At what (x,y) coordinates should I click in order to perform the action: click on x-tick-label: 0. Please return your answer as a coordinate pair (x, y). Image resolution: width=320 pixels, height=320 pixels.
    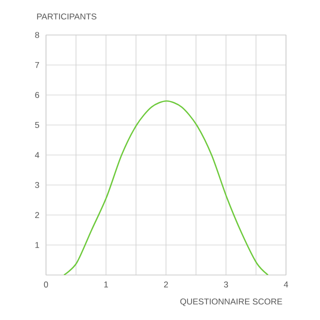
    Looking at the image, I should click on (46, 285).